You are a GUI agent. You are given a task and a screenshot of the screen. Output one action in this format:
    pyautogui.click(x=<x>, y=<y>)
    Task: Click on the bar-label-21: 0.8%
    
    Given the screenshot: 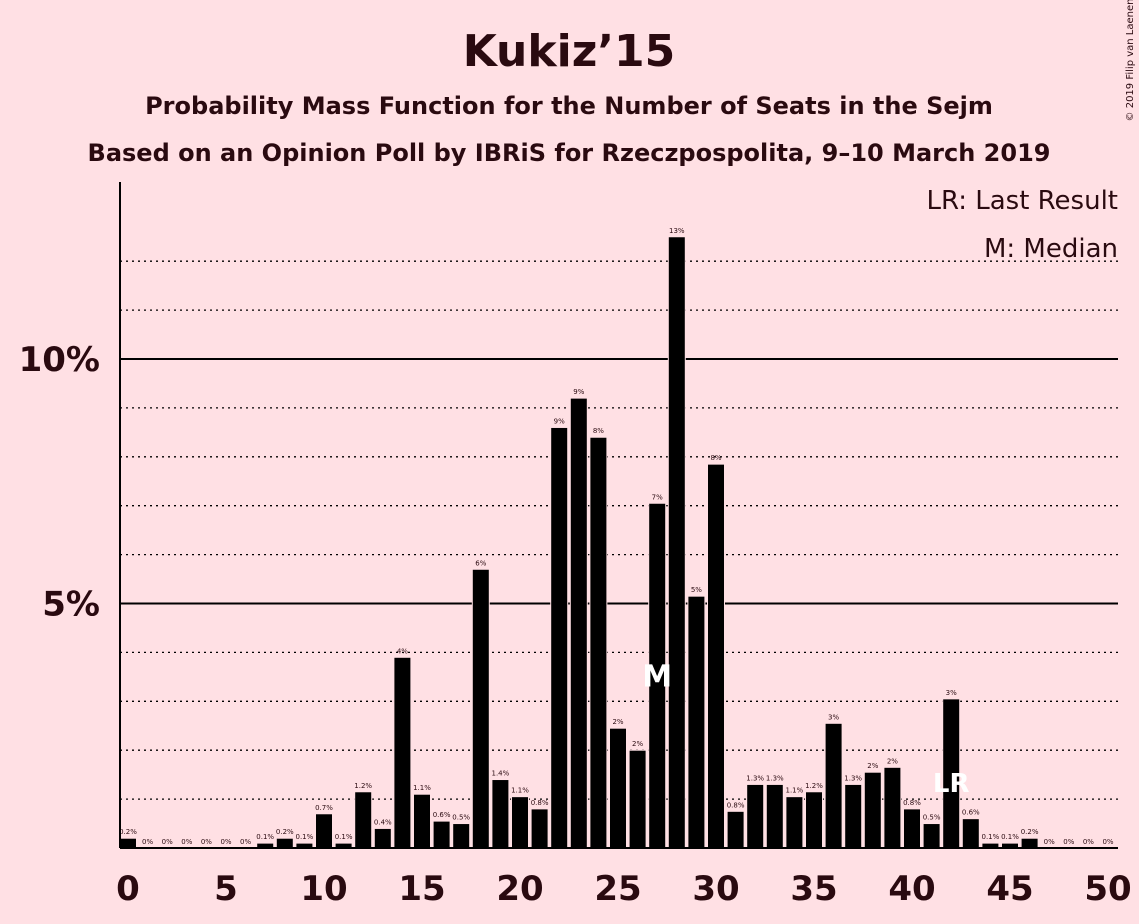 What is the action you would take?
    pyautogui.click(x=540, y=803)
    